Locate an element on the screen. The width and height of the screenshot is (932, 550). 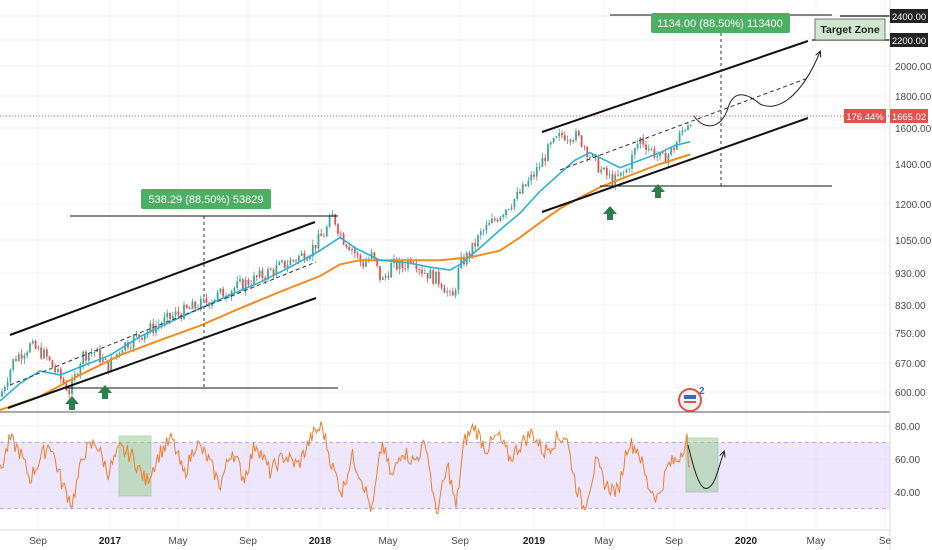
measure-label-2017: 538.29 (88.50%) 53829 is located at coordinates (206, 200).